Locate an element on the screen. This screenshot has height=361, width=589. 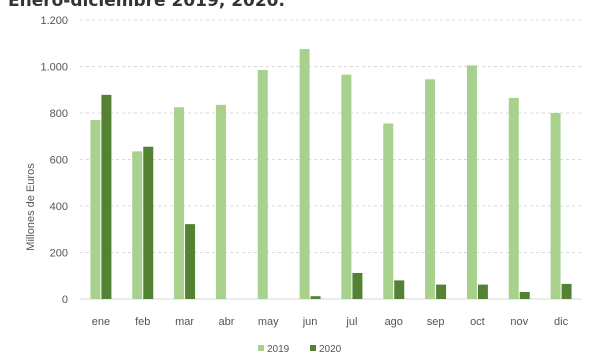
bar-2020-oct is located at coordinates (482, 291).